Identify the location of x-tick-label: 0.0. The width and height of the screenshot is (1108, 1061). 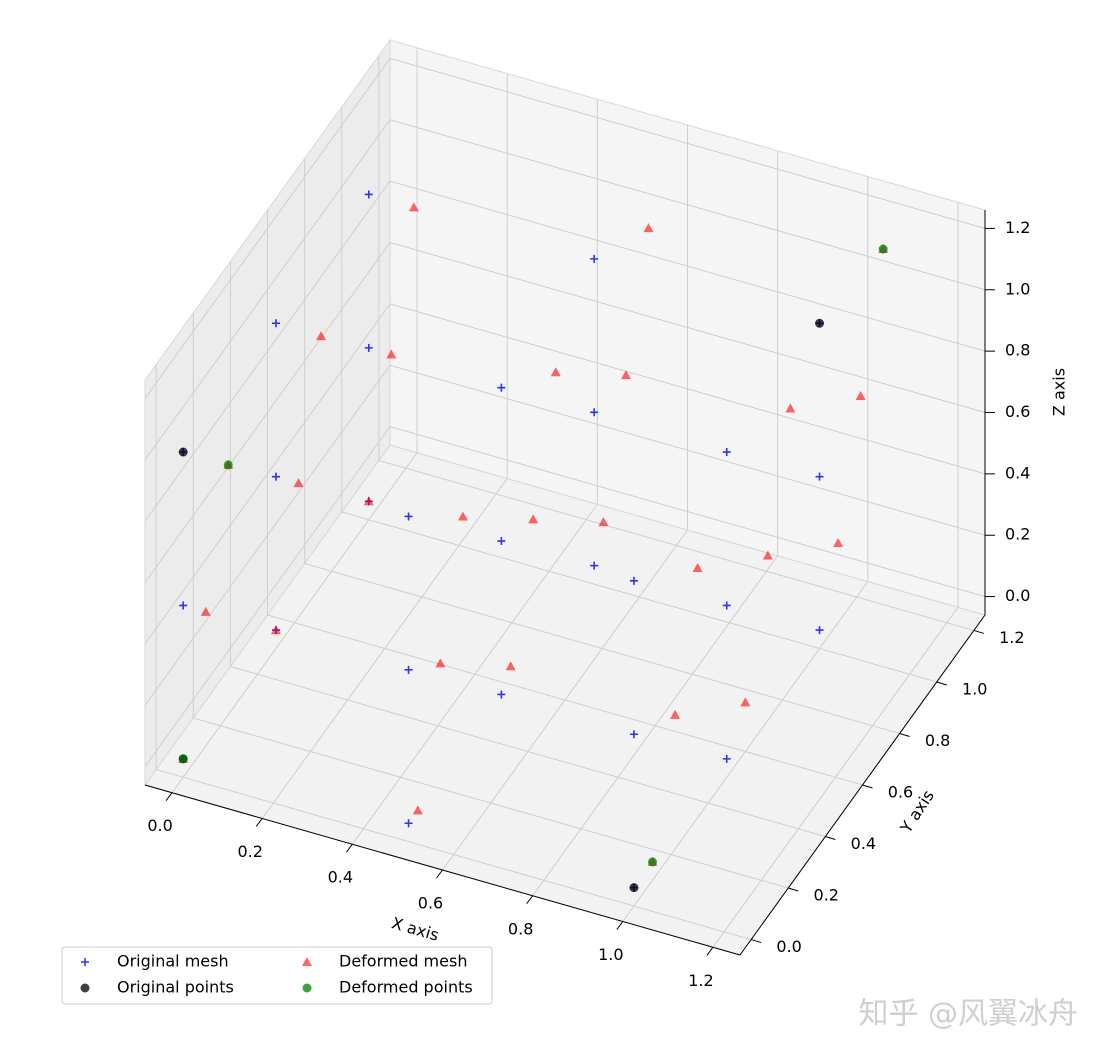
(159, 825).